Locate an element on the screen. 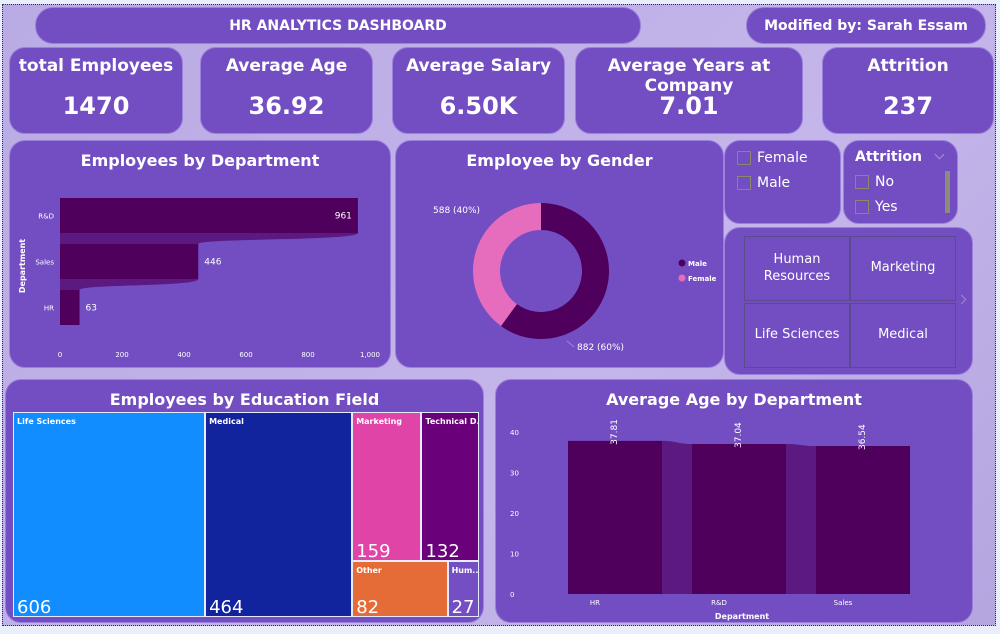 The width and height of the screenshot is (1000, 634). chart-title: Employees by Education Field is located at coordinates (244, 399).